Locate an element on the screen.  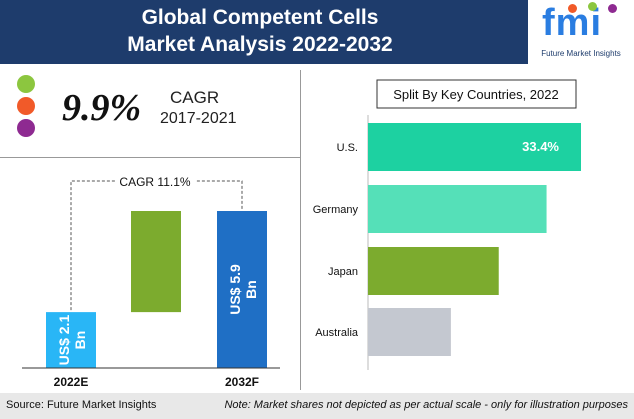
orange-dot-icon is located at coordinates (26, 106).